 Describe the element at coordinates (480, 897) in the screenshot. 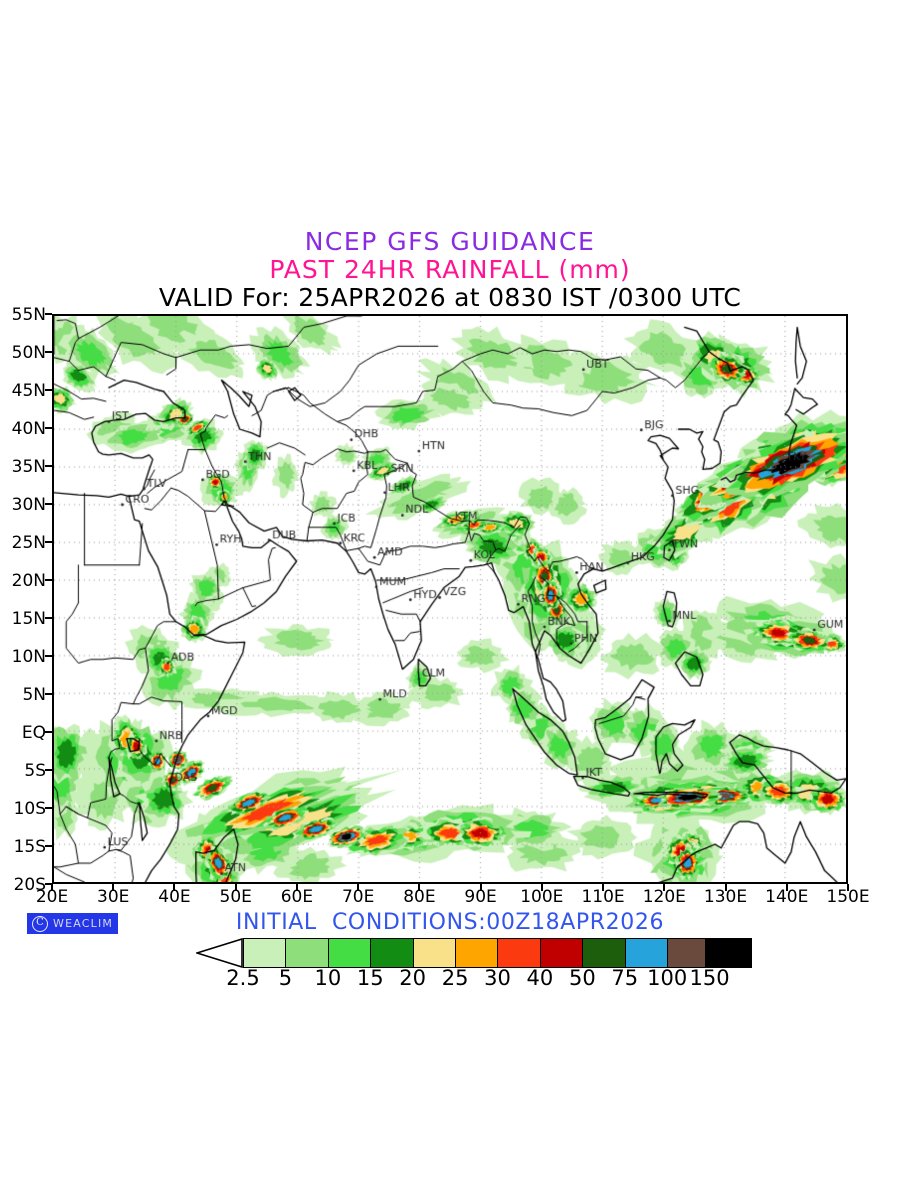

I see `longitude-tick-label: 90E` at that location.